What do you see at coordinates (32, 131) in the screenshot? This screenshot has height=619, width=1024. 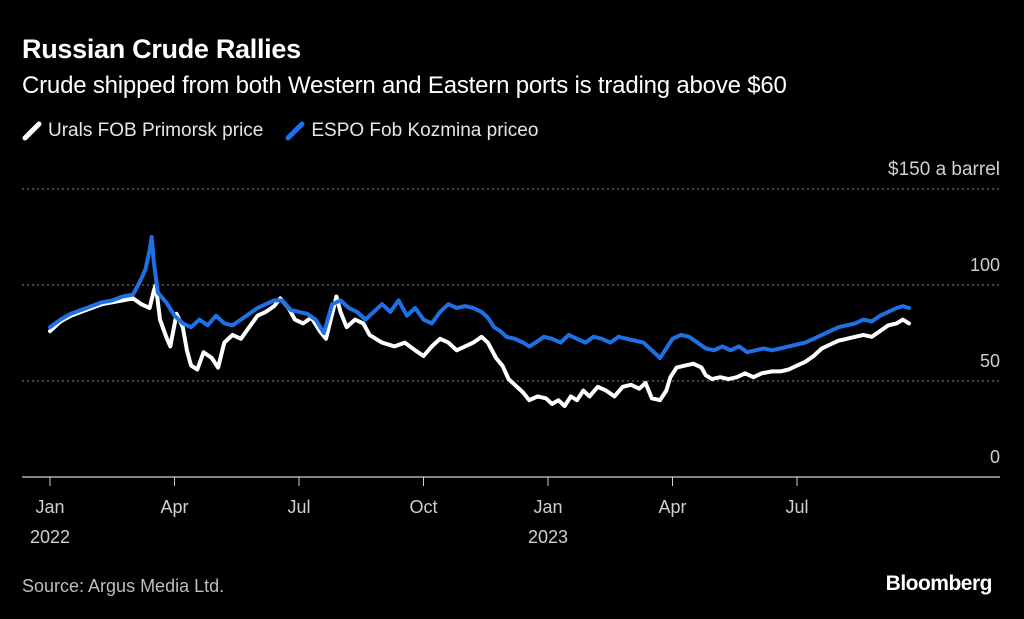 I see `legend-swatch-urals` at bounding box center [32, 131].